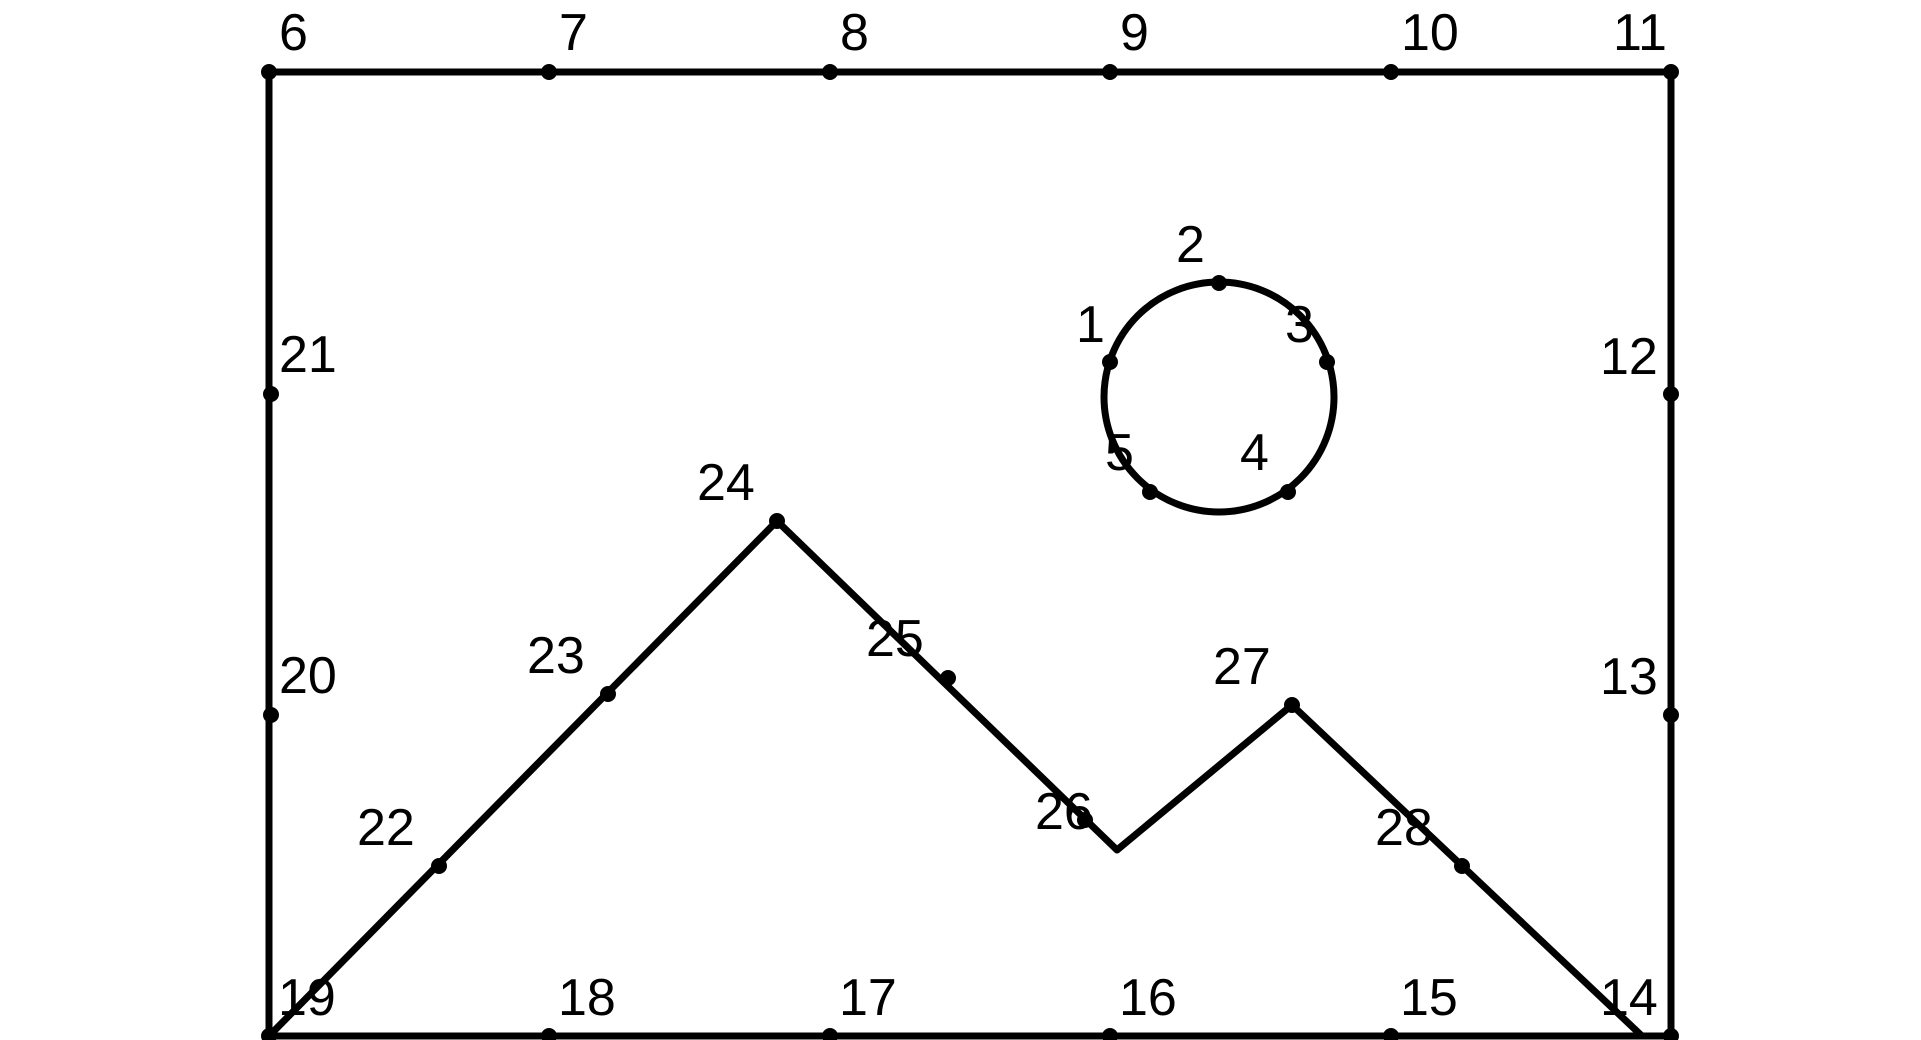 The width and height of the screenshot is (1921, 1040). What do you see at coordinates (830, 1034) in the screenshot?
I see `point-17-dot` at bounding box center [830, 1034].